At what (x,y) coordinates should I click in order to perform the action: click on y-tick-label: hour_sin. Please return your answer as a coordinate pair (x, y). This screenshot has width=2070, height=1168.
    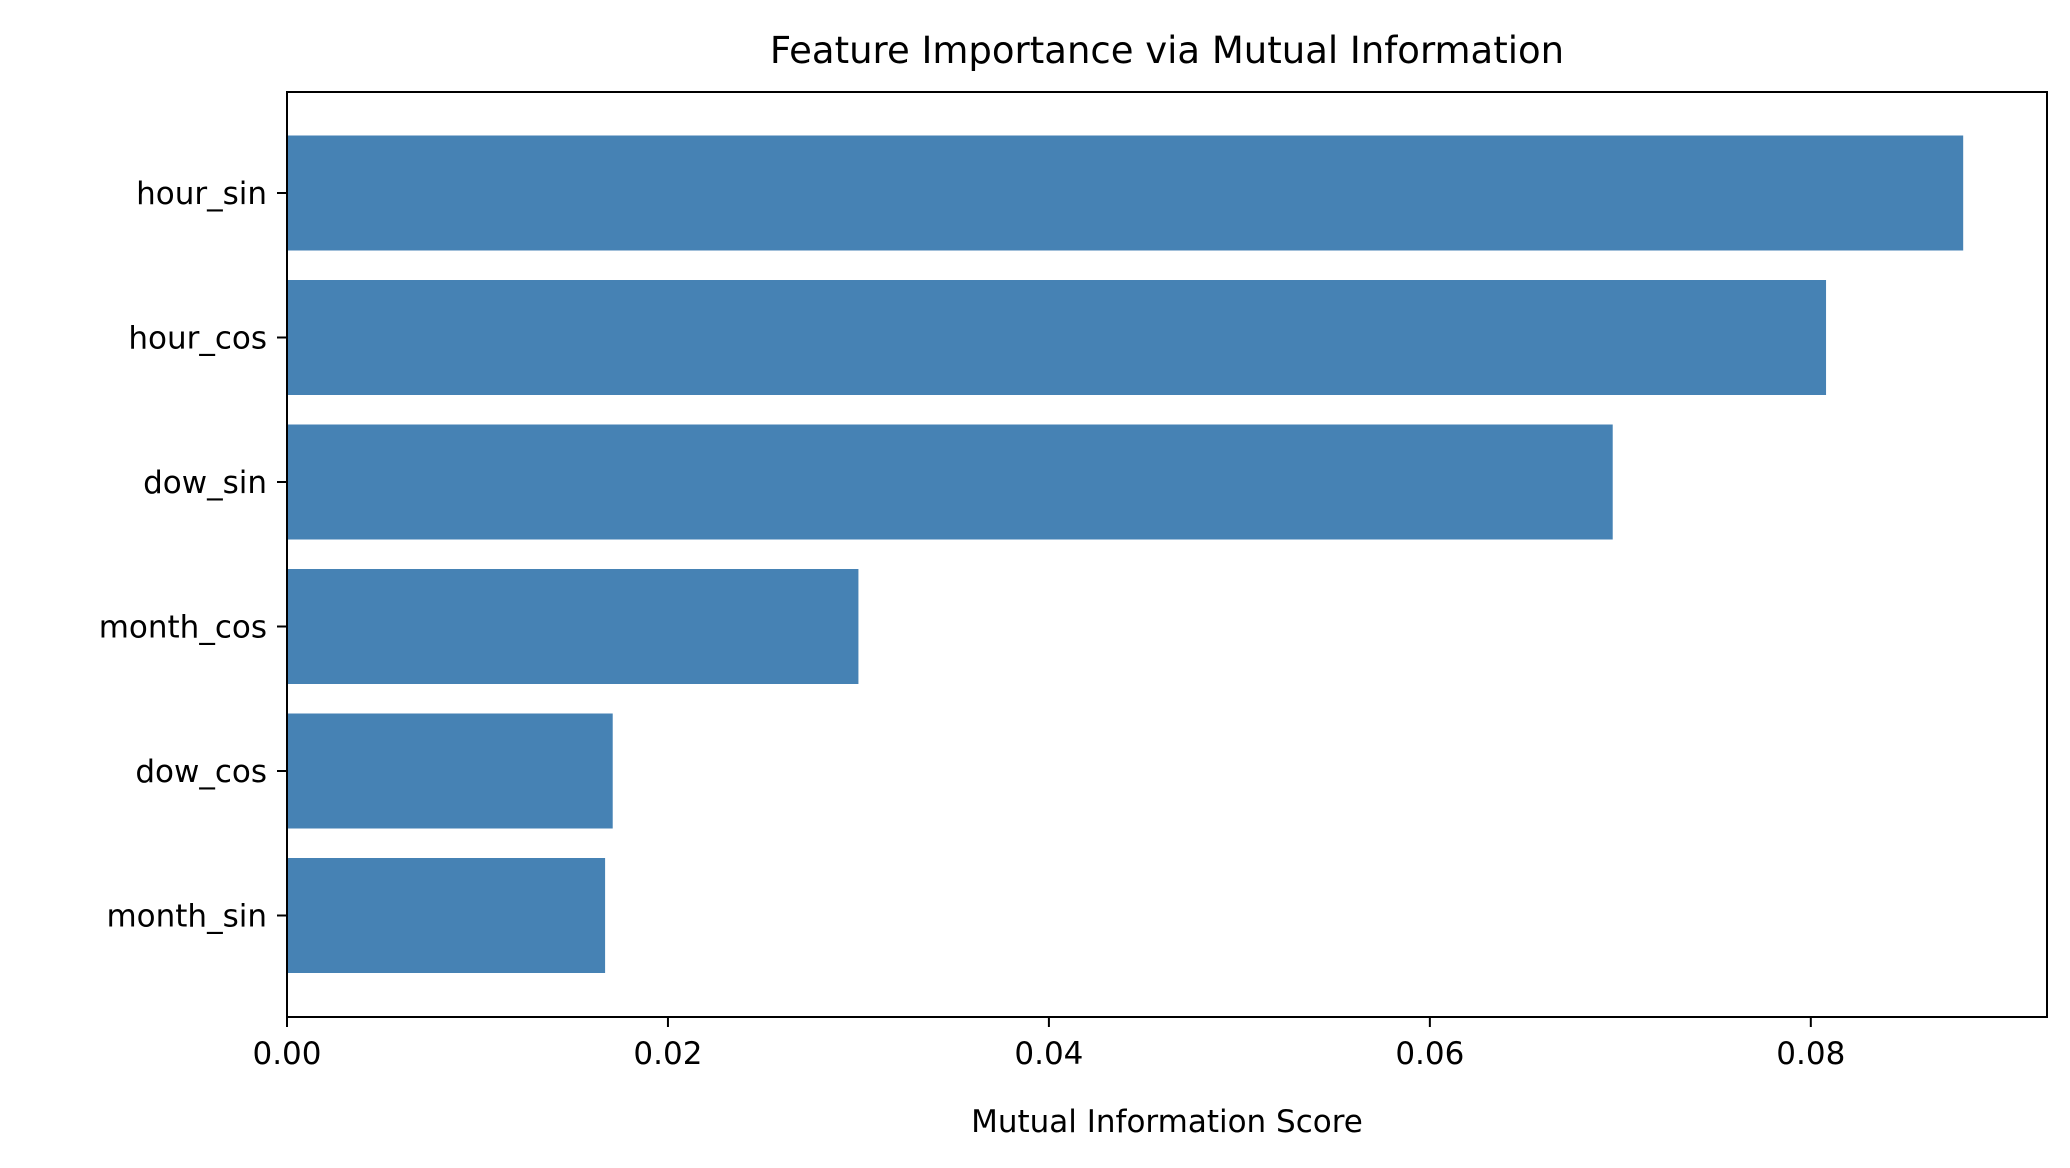
    Looking at the image, I should click on (201, 194).